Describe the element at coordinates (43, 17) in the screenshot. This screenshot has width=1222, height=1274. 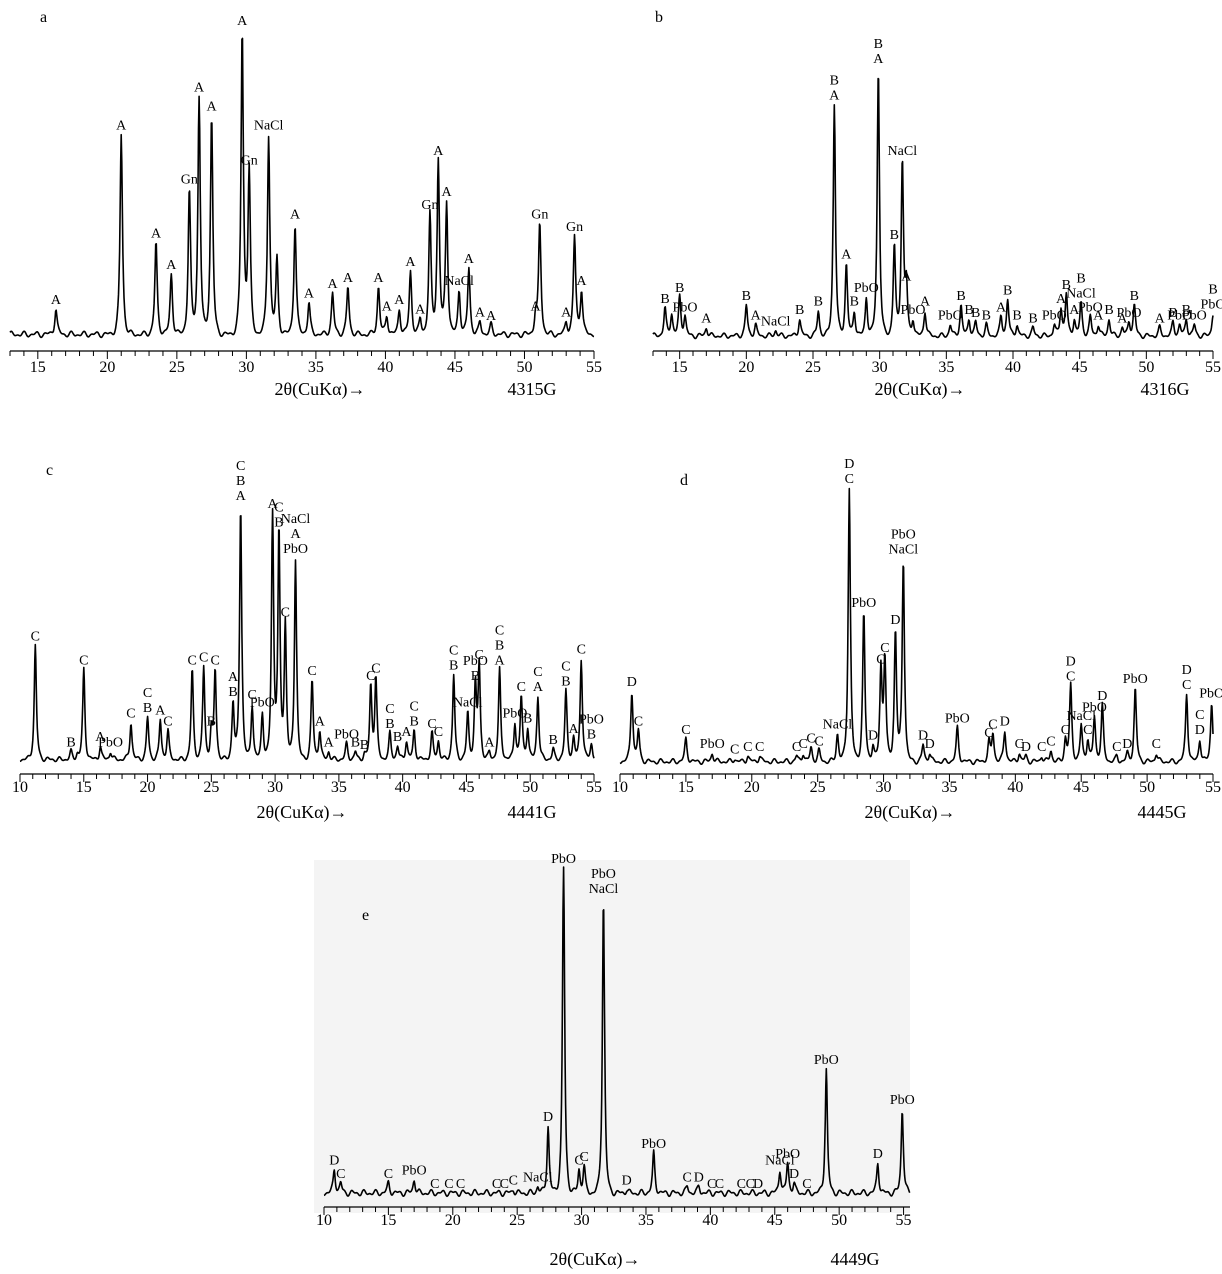
I see `panel-letter: a` at that location.